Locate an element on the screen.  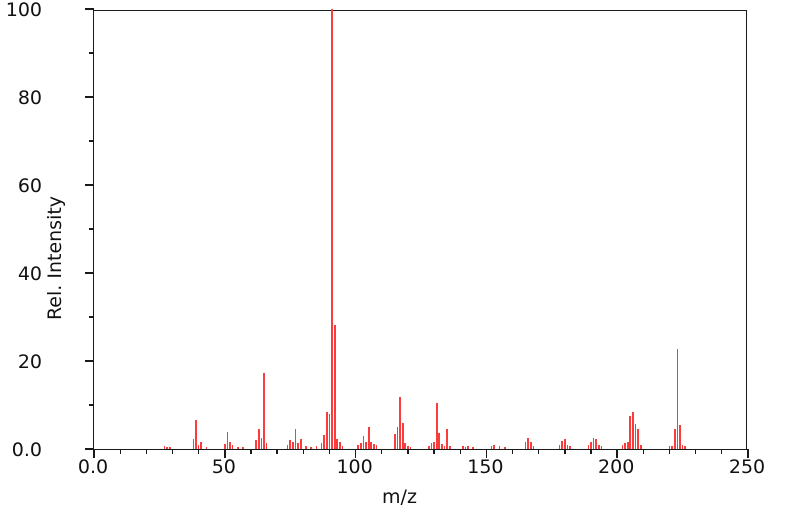
y-tick-label: 40 is located at coordinates (29, 274).